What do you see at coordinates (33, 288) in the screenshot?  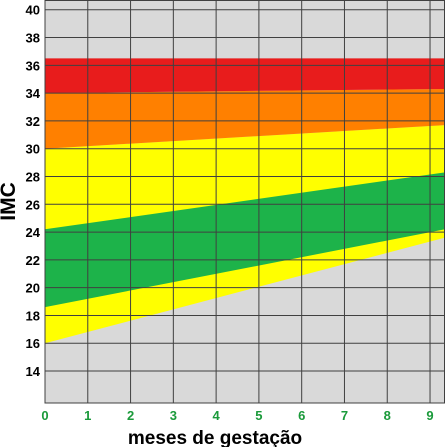 I see `y-tick-label: 20` at bounding box center [33, 288].